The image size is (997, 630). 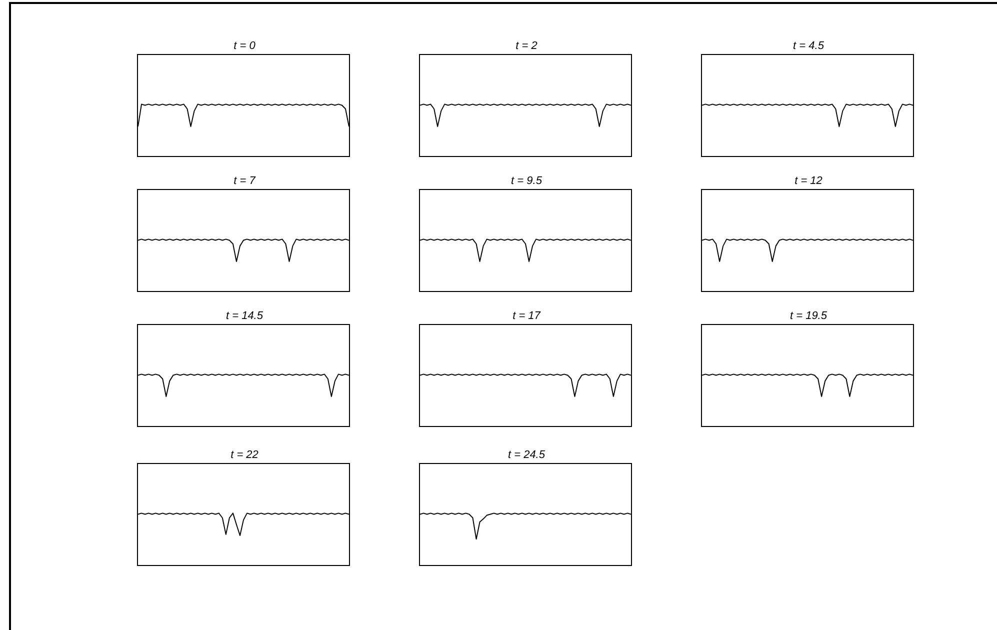 What do you see at coordinates (244, 46) in the screenshot?
I see `chart-title: t = 0` at bounding box center [244, 46].